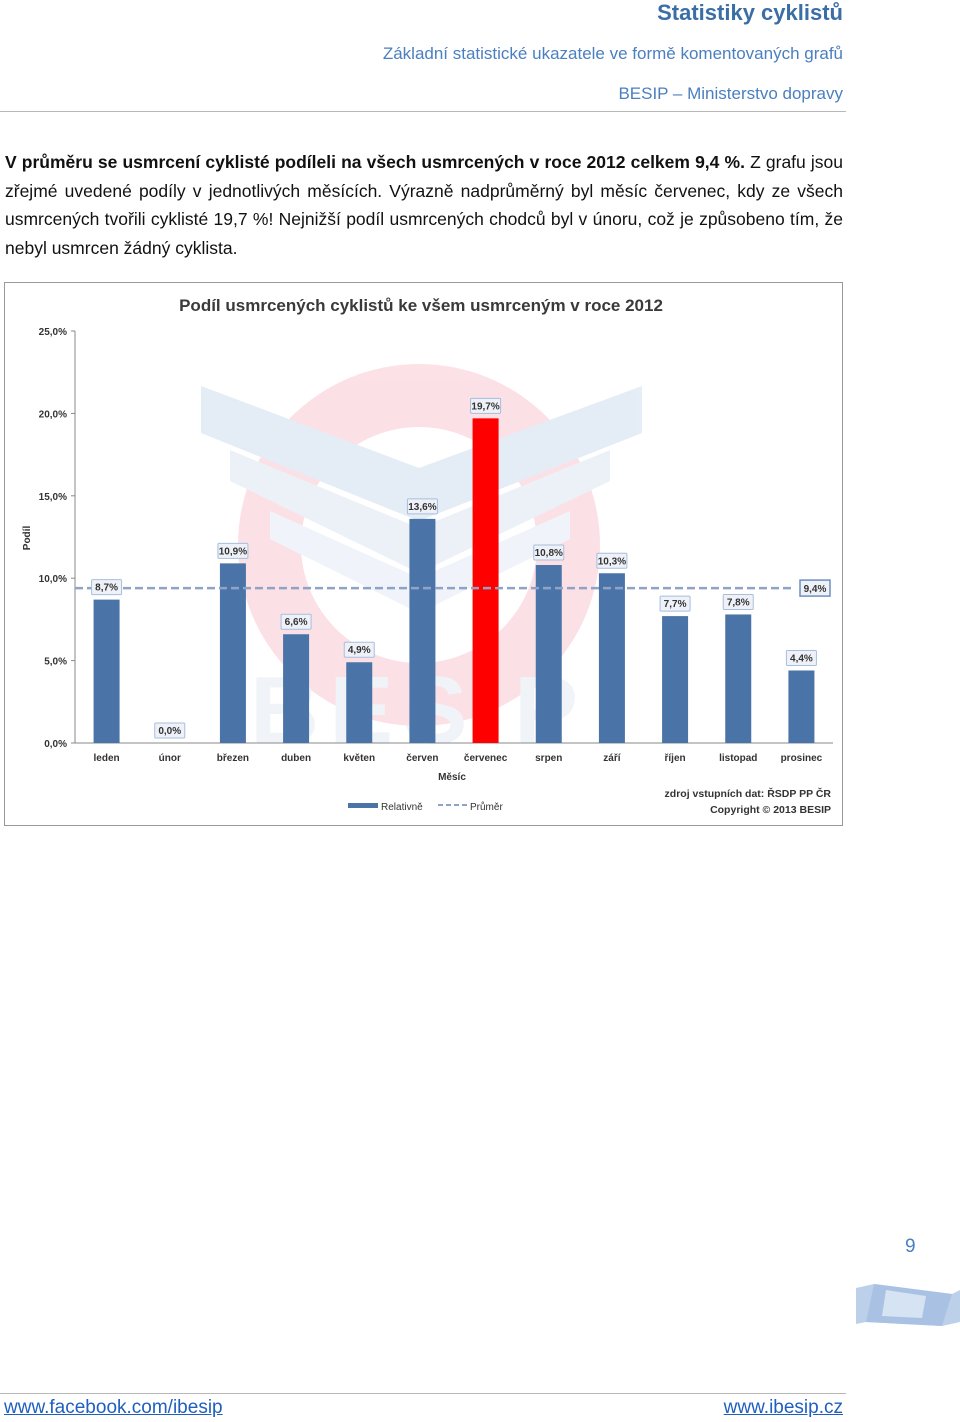 This screenshot has width=960, height=1422. Describe the element at coordinates (422, 630) in the screenshot. I see `bar-červen` at that location.